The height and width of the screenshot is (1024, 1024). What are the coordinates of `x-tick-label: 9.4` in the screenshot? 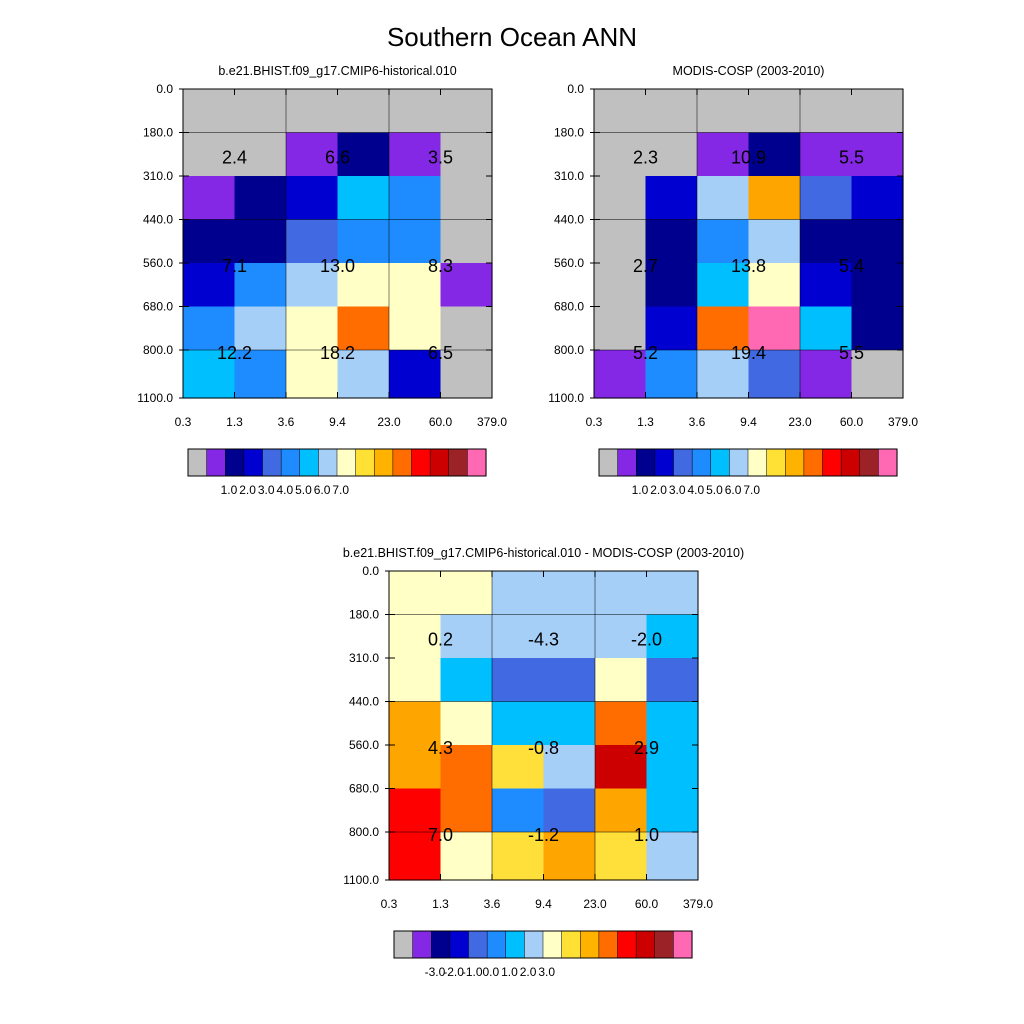 It's located at (748, 422).